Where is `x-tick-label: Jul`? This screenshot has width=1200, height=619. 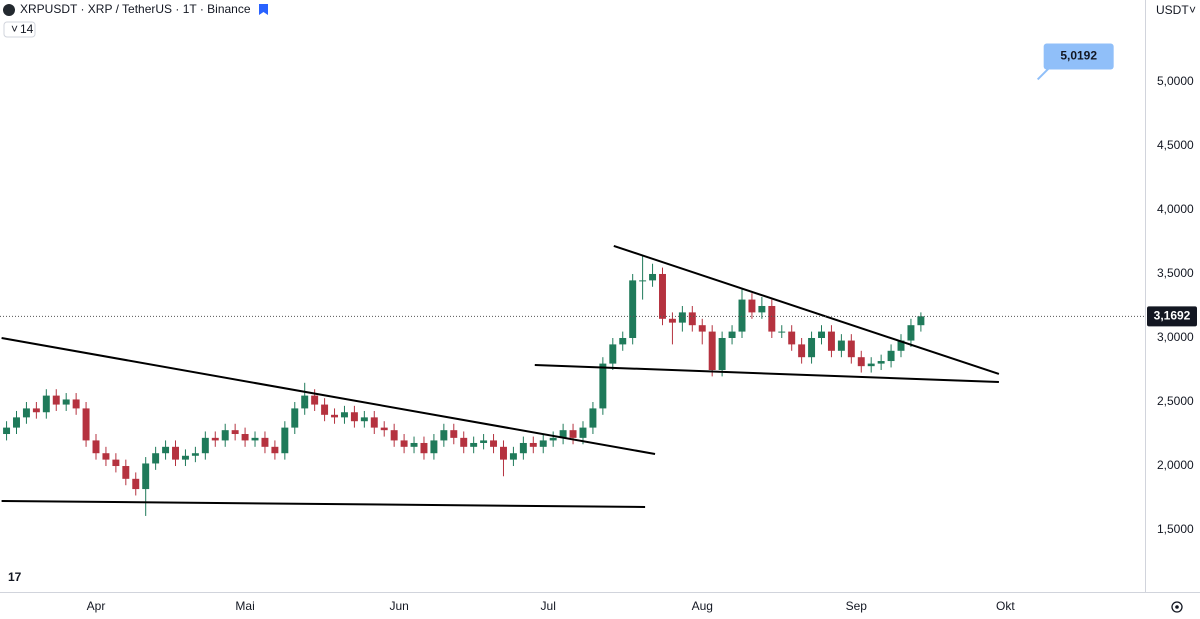 x-tick-label: Jul is located at coordinates (548, 606).